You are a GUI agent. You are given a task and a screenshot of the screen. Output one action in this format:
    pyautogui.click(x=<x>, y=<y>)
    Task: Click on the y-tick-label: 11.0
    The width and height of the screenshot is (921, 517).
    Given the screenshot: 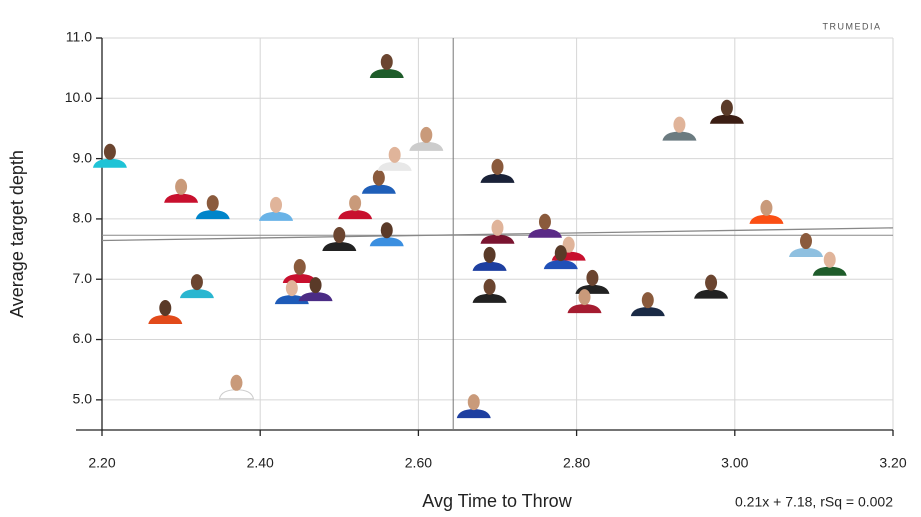 What is the action you would take?
    pyautogui.click(x=79, y=37)
    